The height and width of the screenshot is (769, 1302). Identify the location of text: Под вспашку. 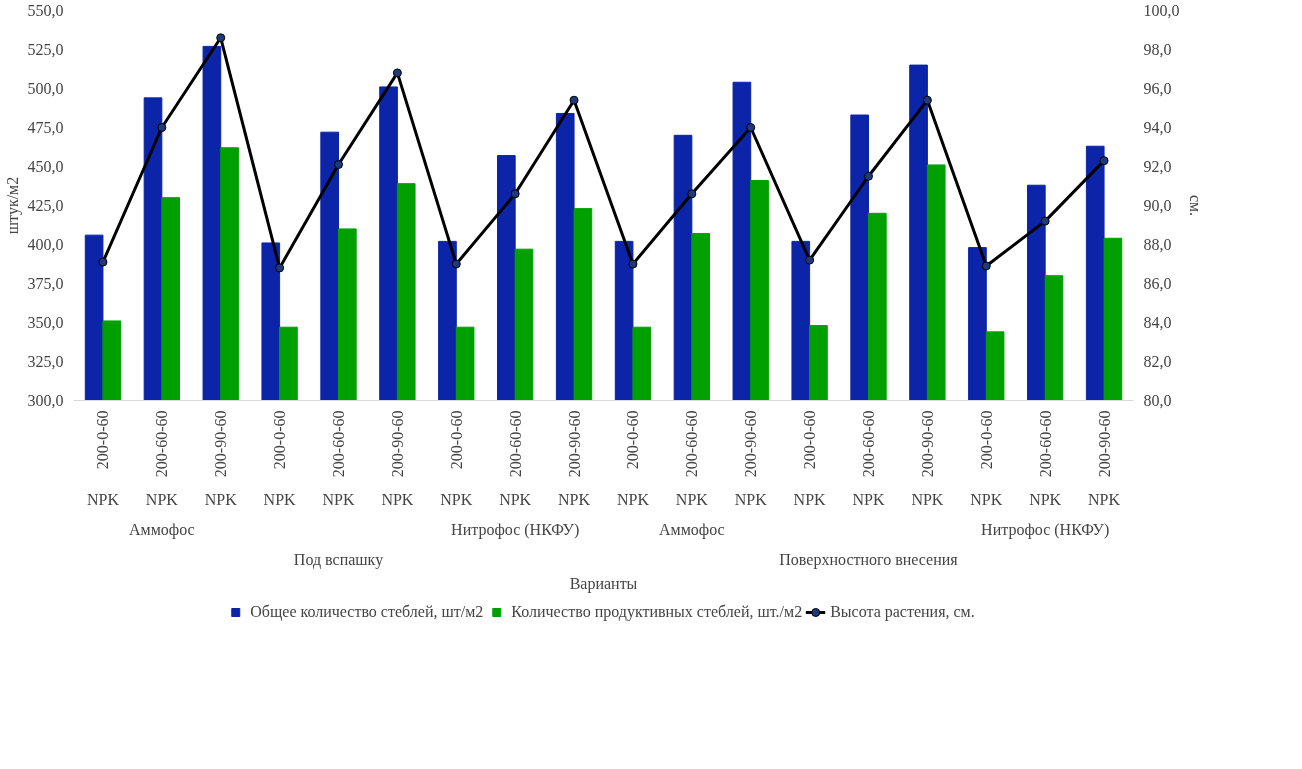
(338, 559).